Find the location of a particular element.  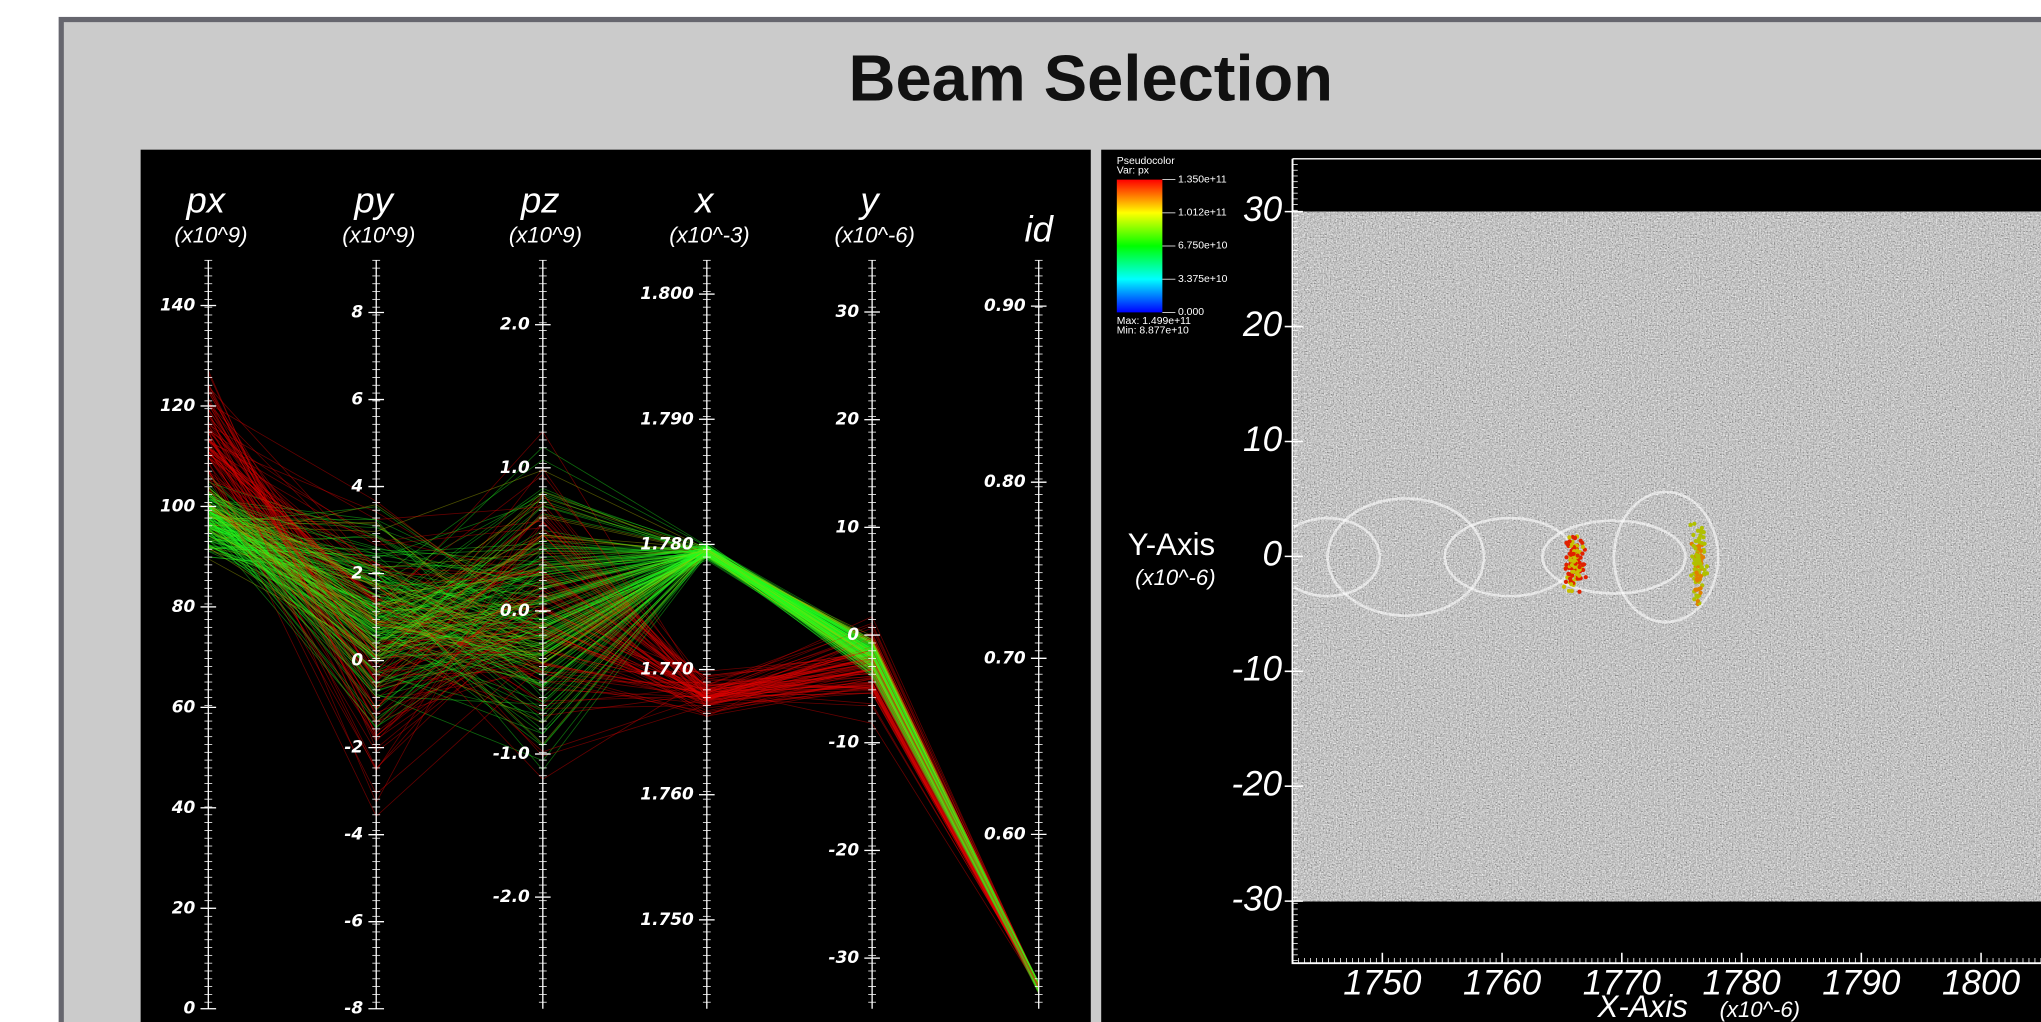

slide-title: Beam Selection is located at coordinates (1091, 77).